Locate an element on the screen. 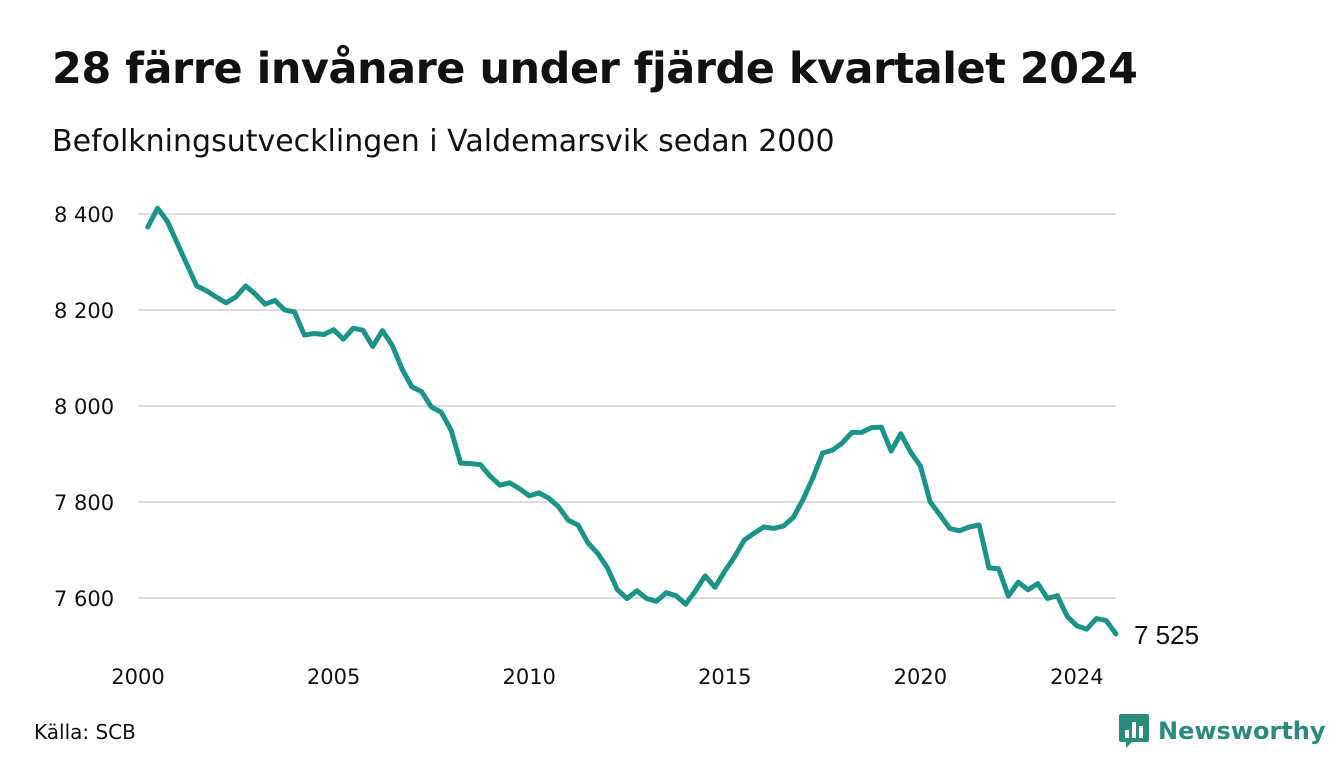 The image size is (1340, 780). y-tick-label: 7 600 is located at coordinates (84, 599).